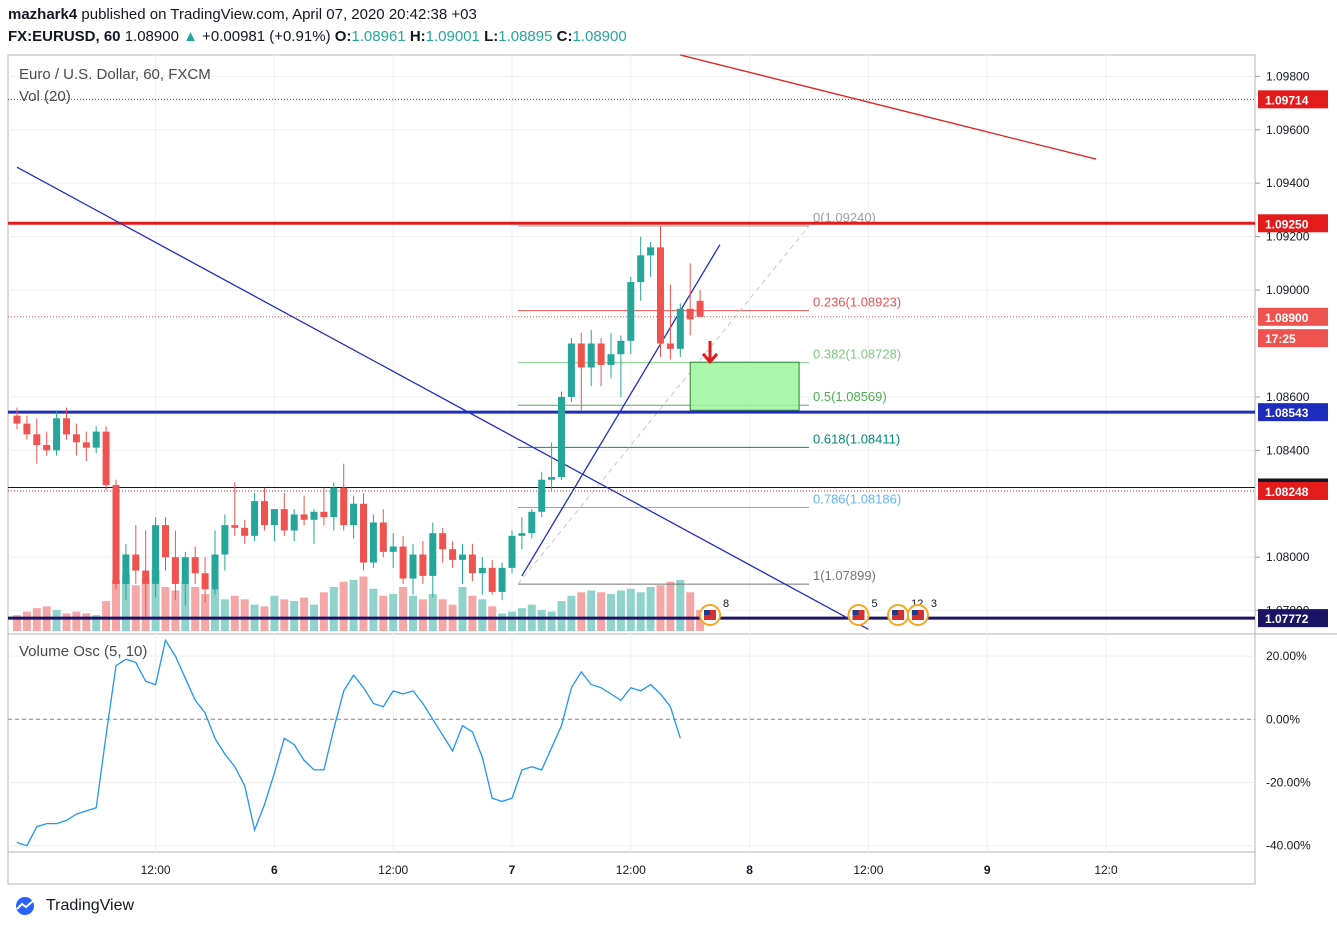 The image size is (1337, 930). Describe the element at coordinates (987, 870) in the screenshot. I see `time-tick-label: 9` at that location.